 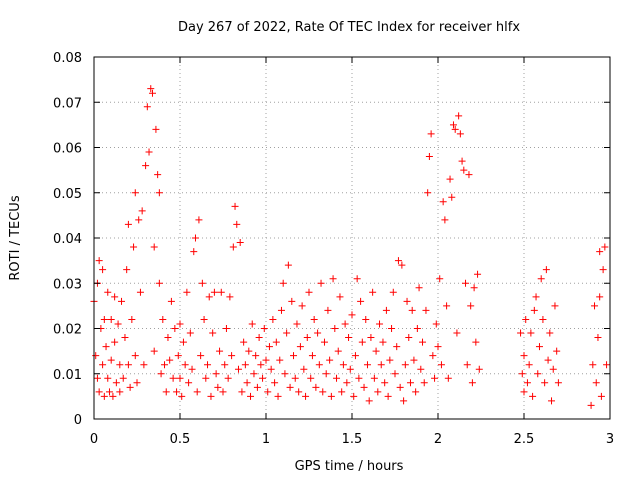 What do you see at coordinates (15, 237) in the screenshot?
I see `y-axis-label: ROTI / TECUs` at bounding box center [15, 237].